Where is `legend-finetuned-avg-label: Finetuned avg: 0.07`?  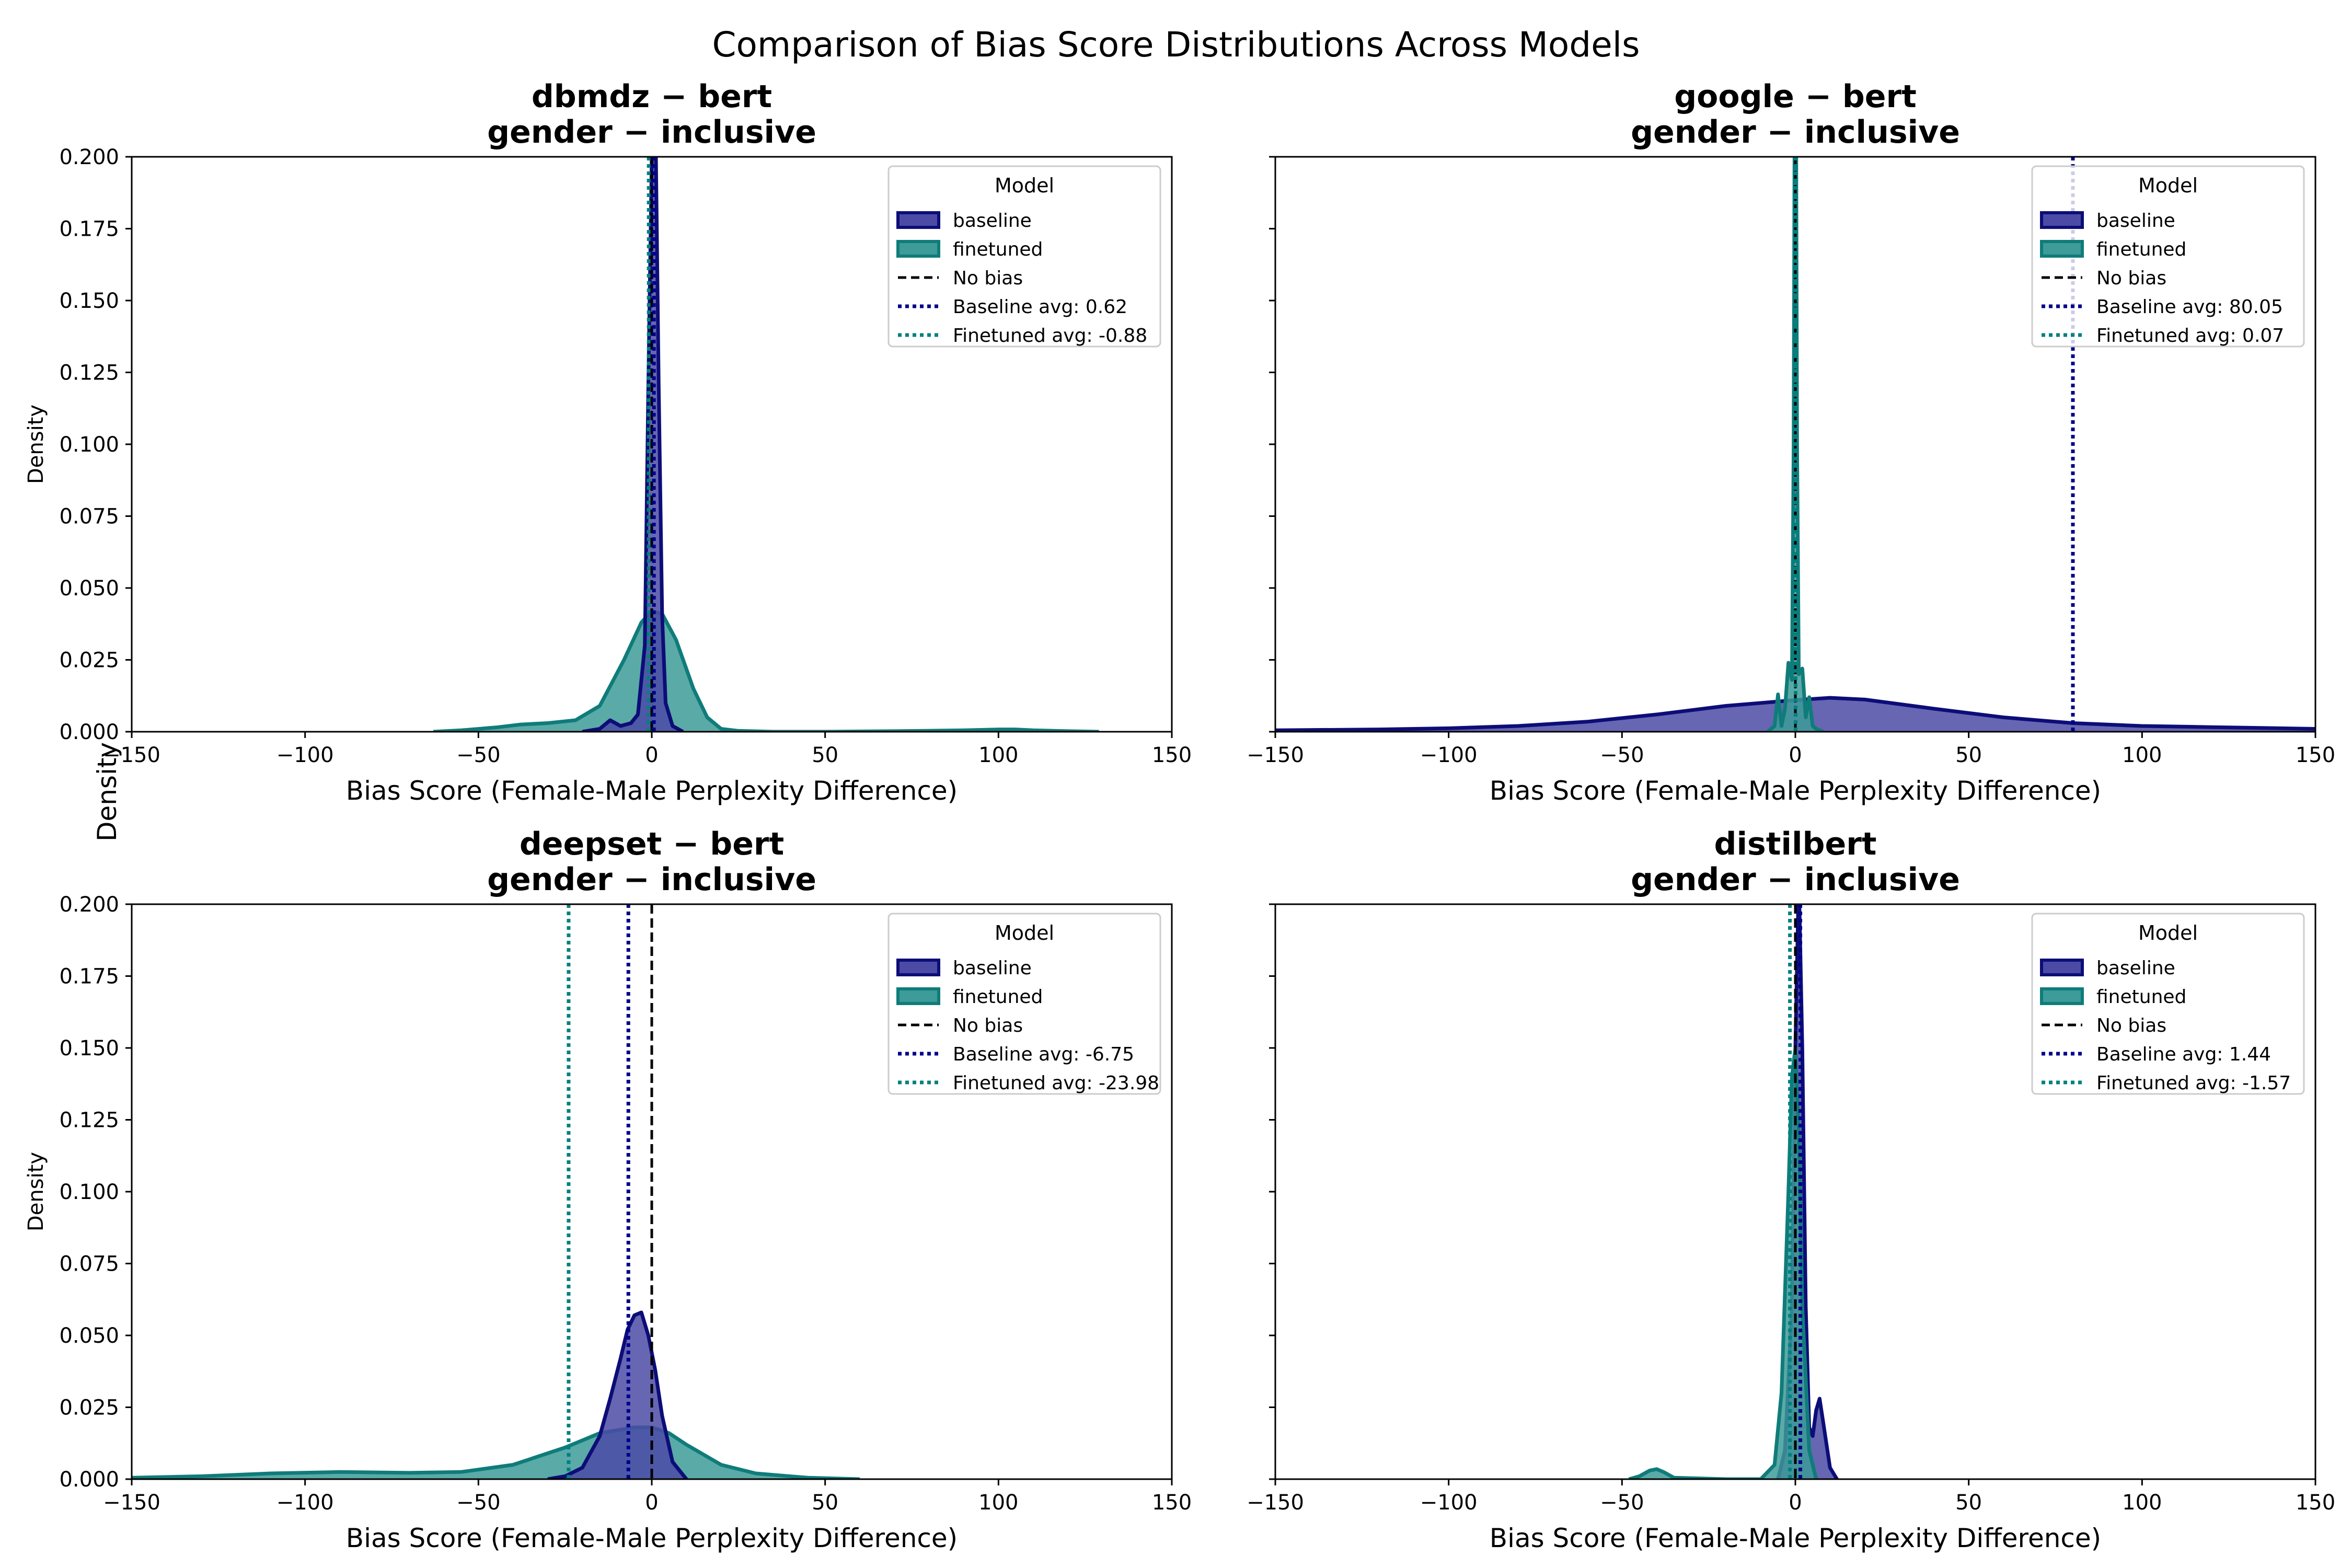
legend-finetuned-avg-label: Finetuned avg: 0.07 is located at coordinates (2190, 336).